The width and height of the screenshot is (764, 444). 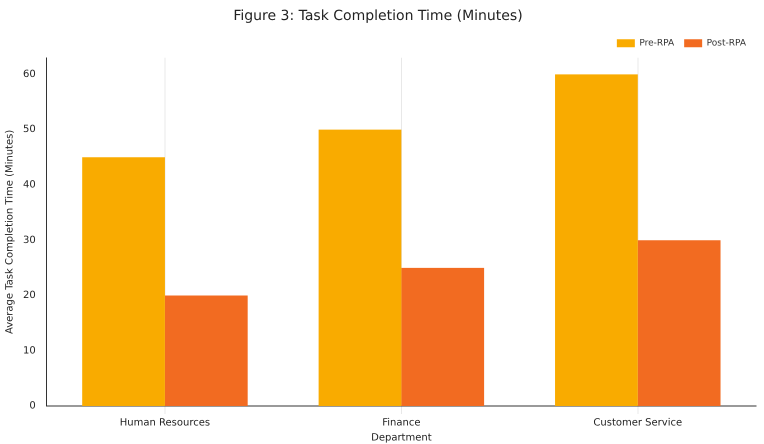 I want to click on legend-label: Post-RPA, so click(x=726, y=43).